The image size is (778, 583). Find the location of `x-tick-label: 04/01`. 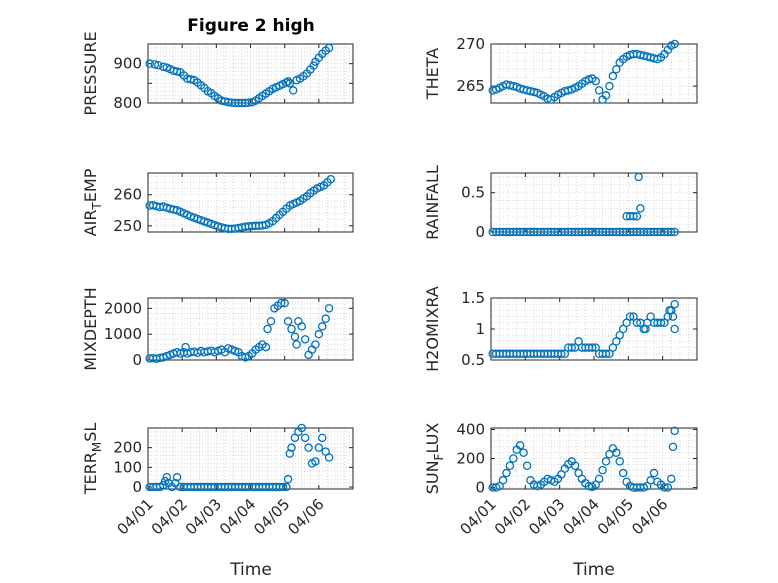

x-tick-label: 04/01 is located at coordinates (478, 516).